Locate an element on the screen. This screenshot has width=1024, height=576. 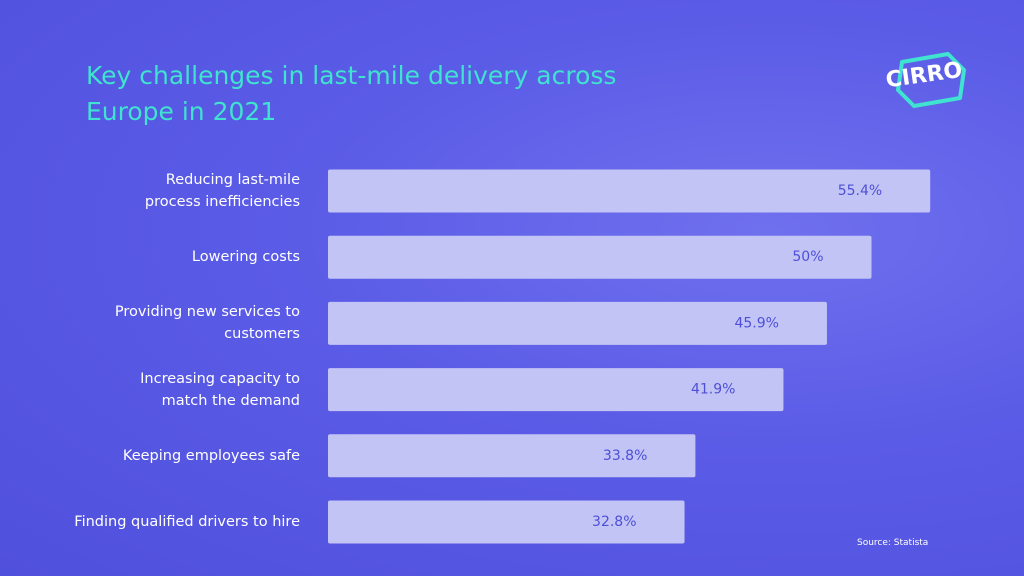
logo-text: CIRRO is located at coordinates (924, 75).